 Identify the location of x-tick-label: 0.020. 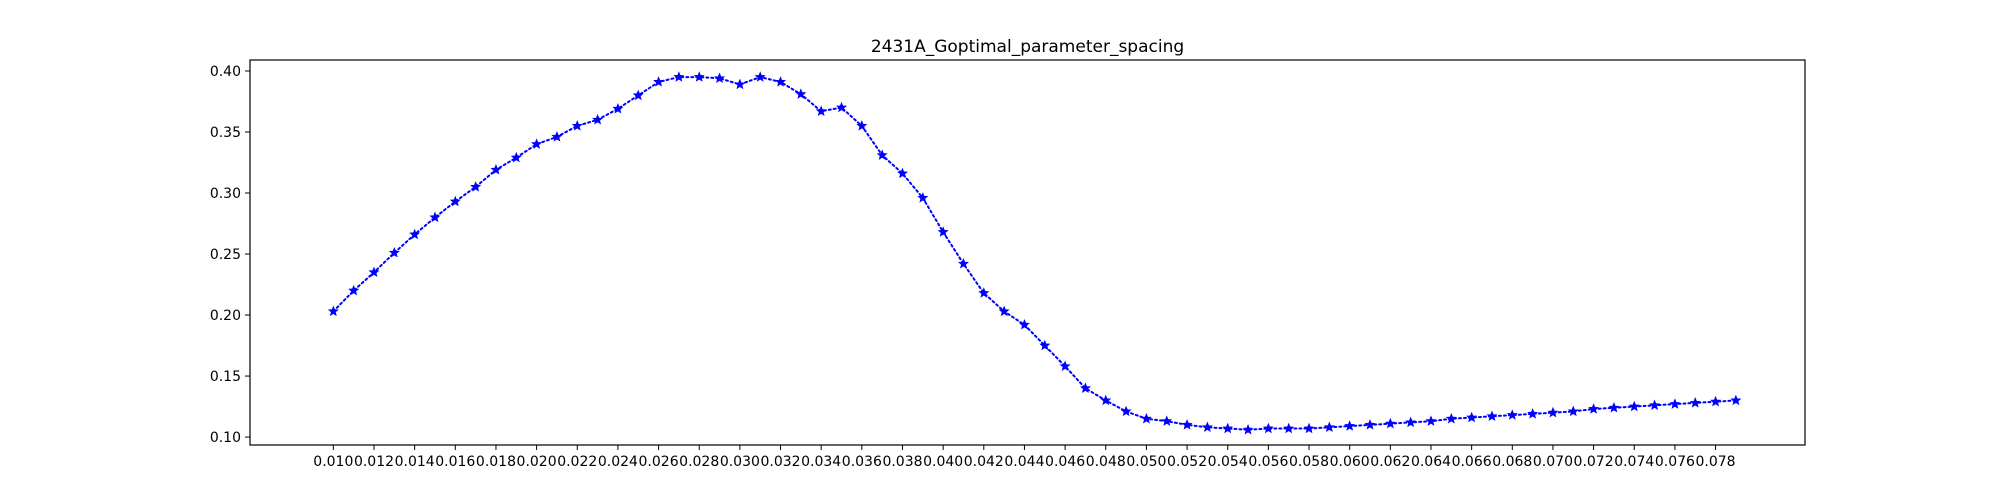
(537, 462).